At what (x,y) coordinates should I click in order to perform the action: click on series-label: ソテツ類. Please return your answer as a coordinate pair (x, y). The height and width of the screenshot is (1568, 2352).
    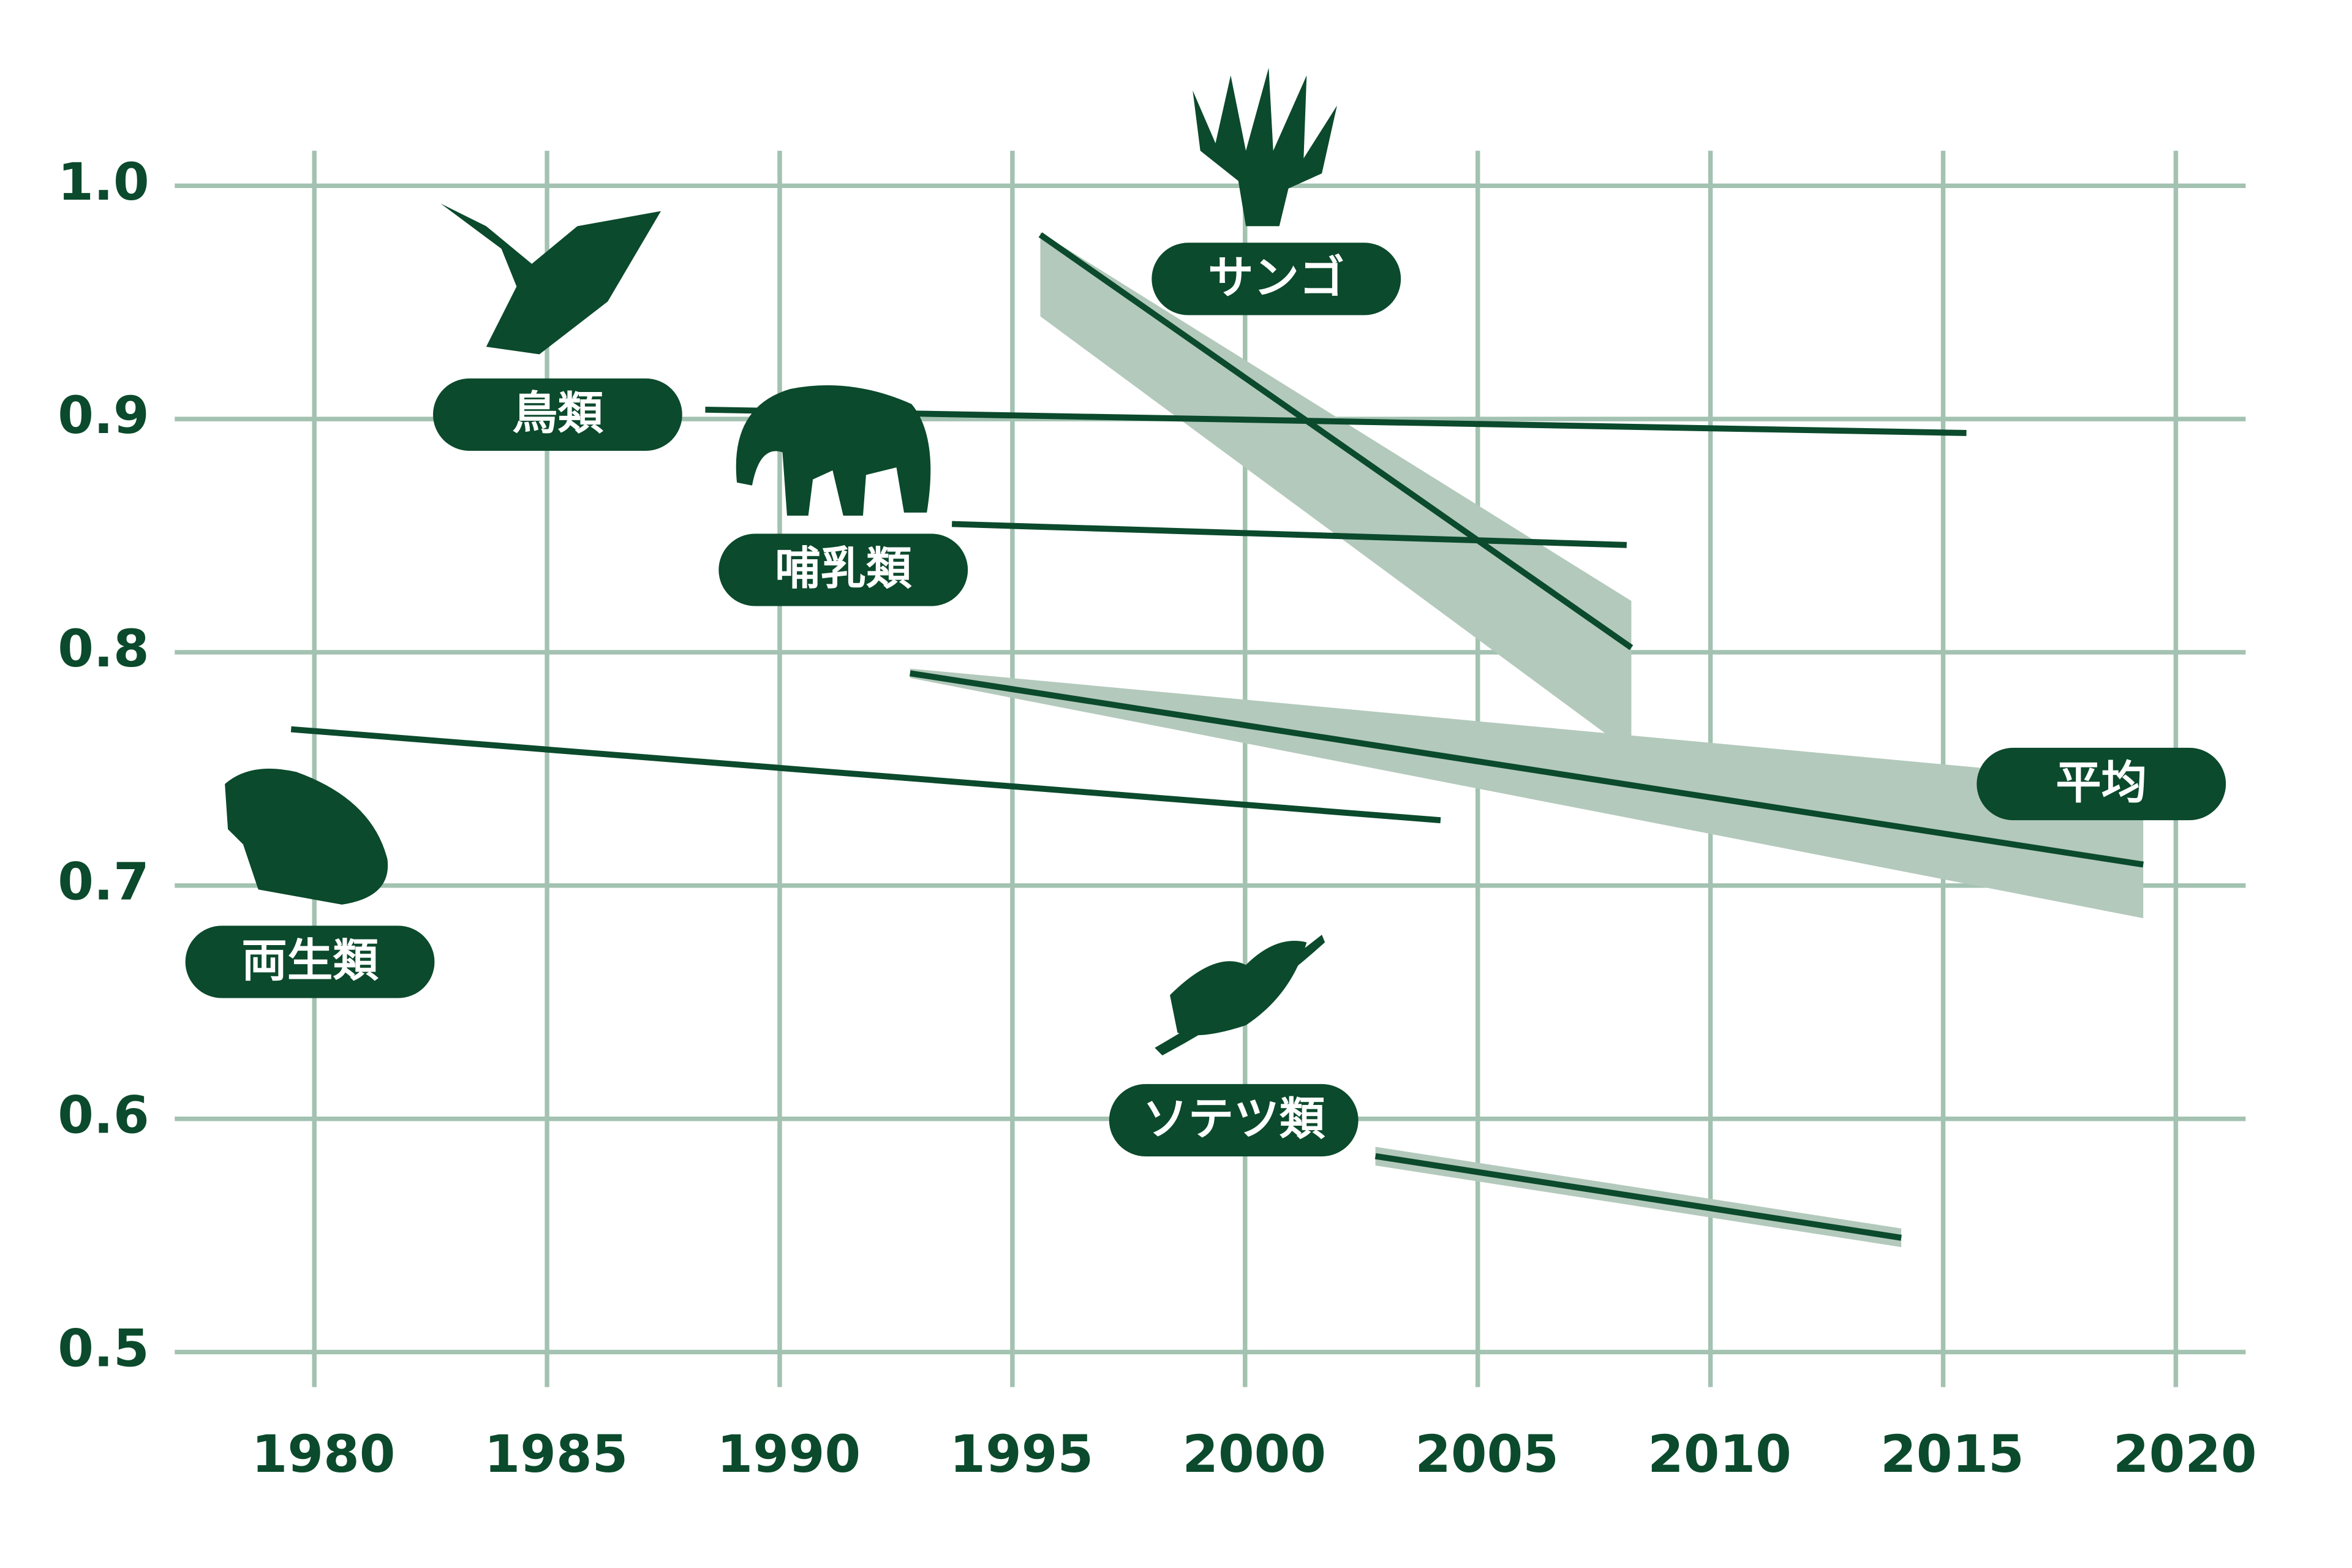
    Looking at the image, I should click on (1233, 1119).